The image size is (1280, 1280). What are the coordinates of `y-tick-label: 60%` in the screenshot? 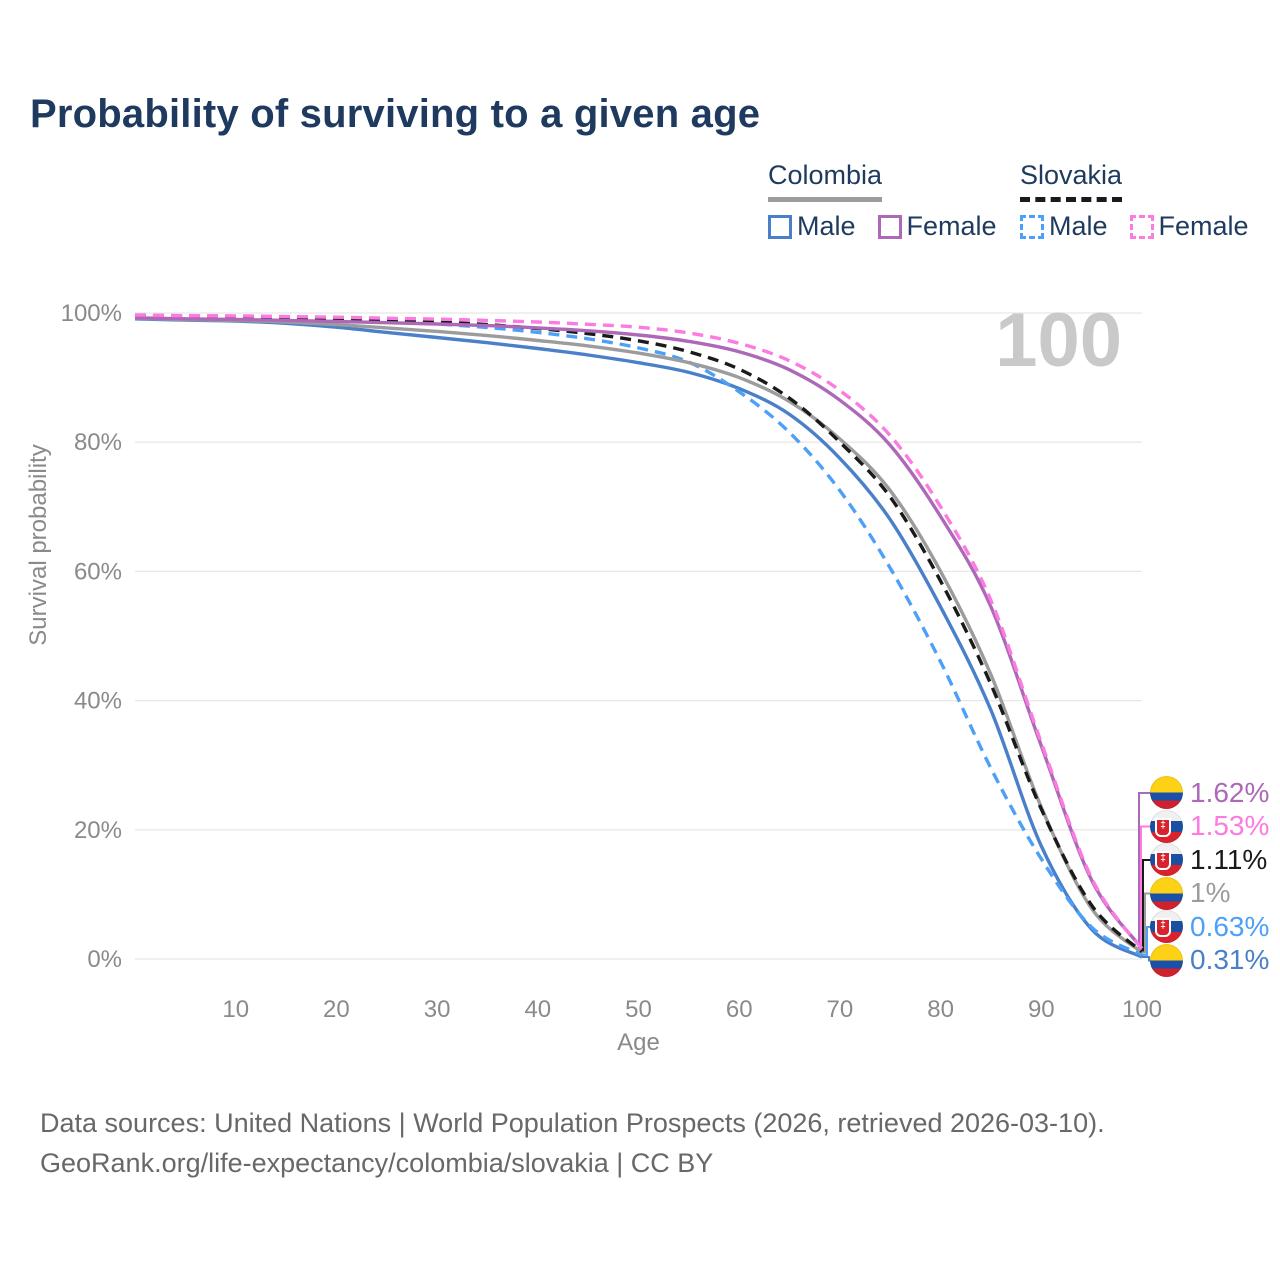 It's located at (98, 571).